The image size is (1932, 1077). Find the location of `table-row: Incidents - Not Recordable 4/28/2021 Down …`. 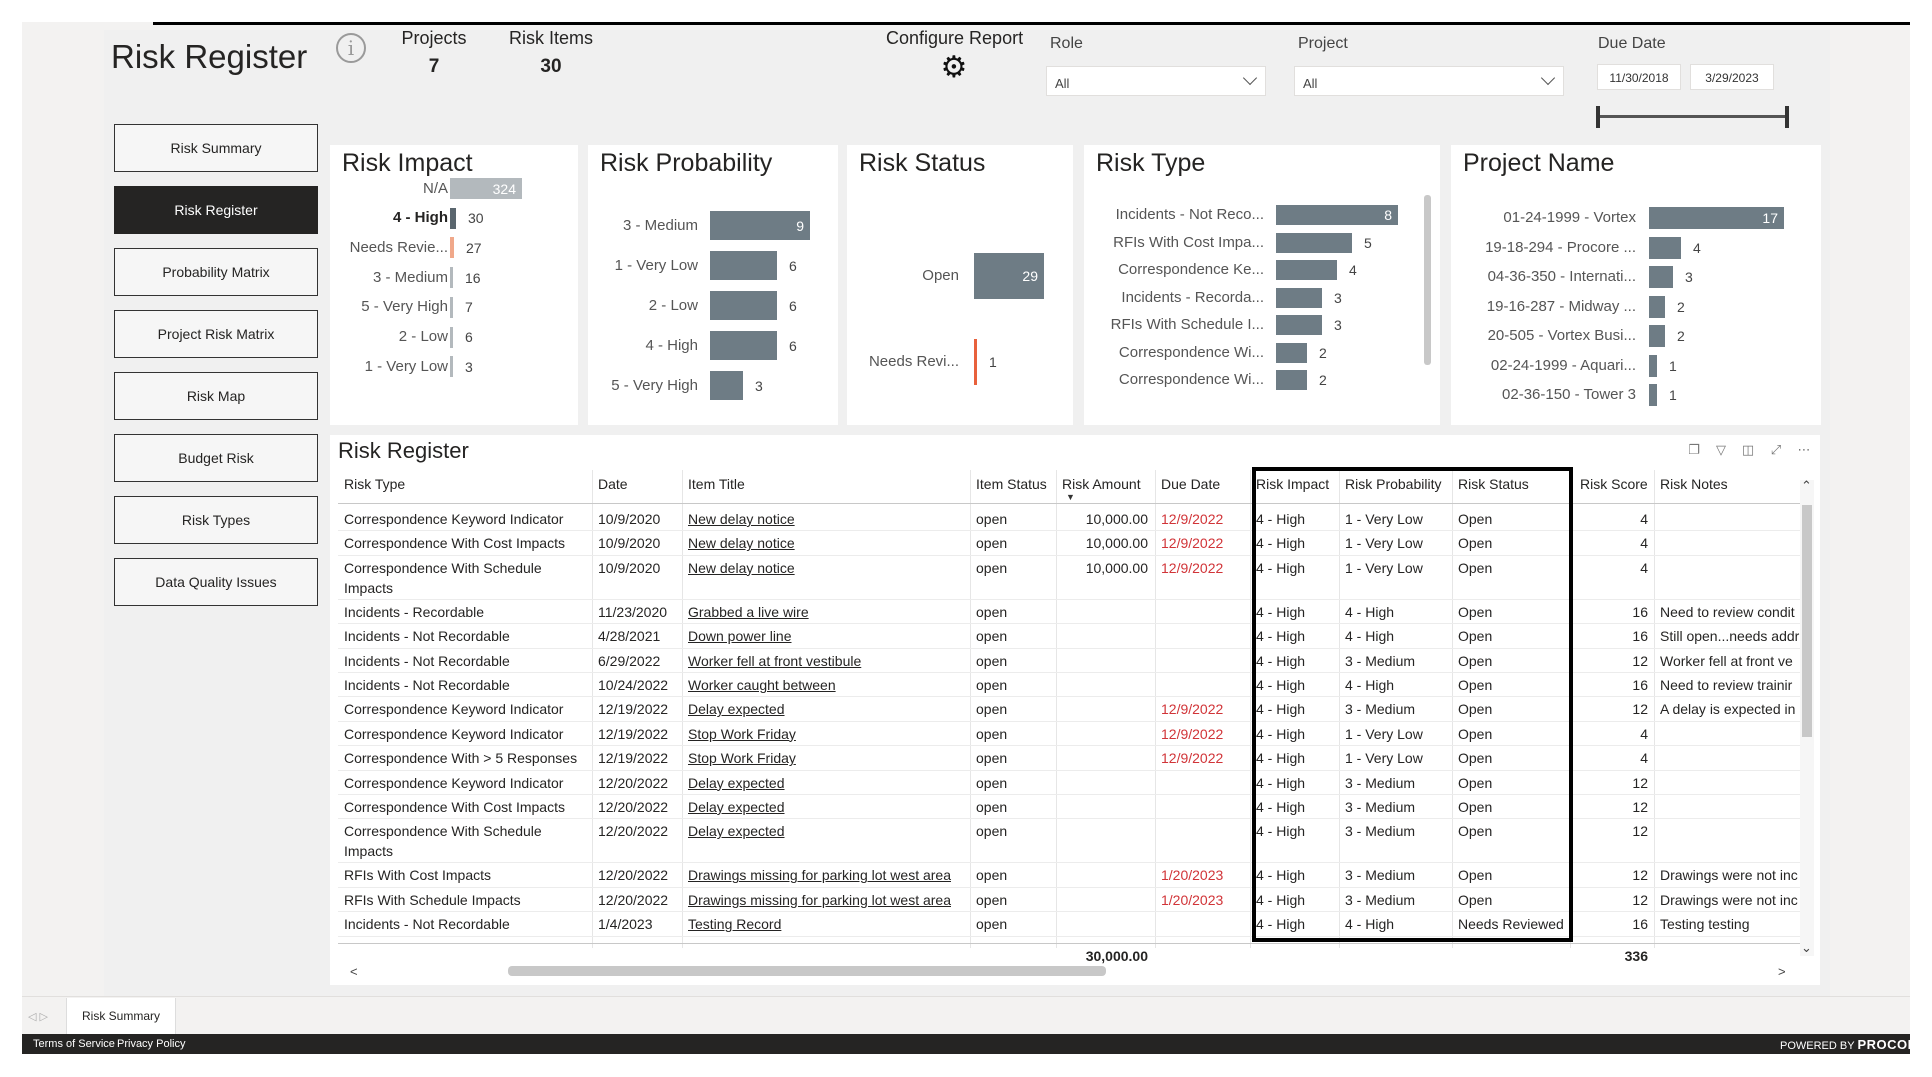

table-row: Incidents - Not Recordable 4/28/2021 Down … is located at coordinates (1069, 636).